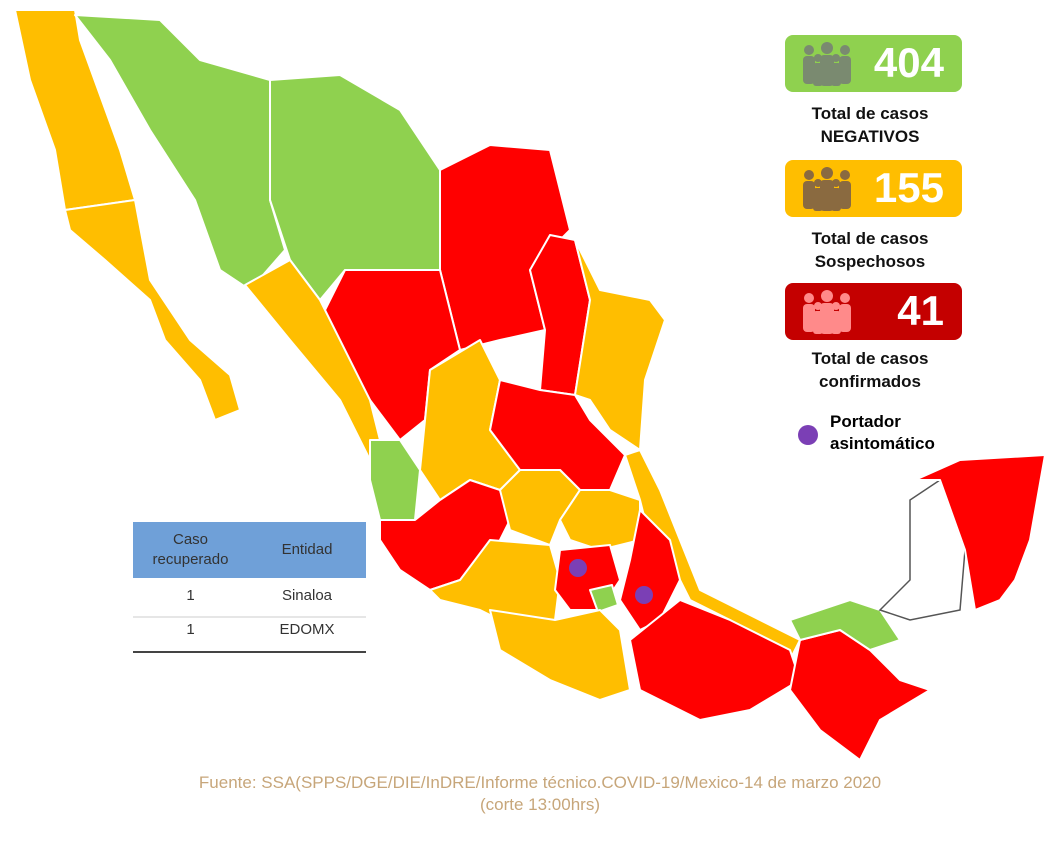 Image resolution: width=1063 pixels, height=865 pixels. Describe the element at coordinates (908, 62) in the screenshot. I see `negative-count: 404` at that location.